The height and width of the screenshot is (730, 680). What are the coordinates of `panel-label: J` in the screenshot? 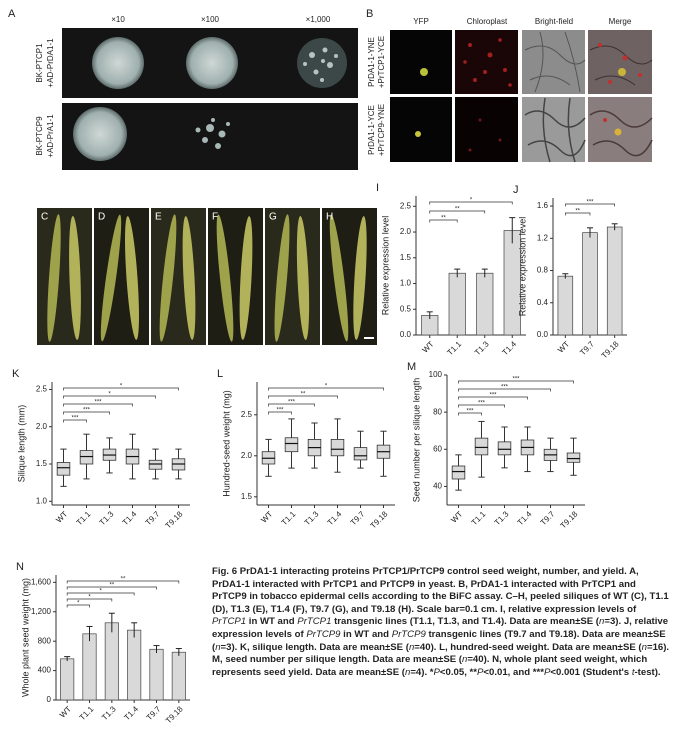 It's located at (516, 190).